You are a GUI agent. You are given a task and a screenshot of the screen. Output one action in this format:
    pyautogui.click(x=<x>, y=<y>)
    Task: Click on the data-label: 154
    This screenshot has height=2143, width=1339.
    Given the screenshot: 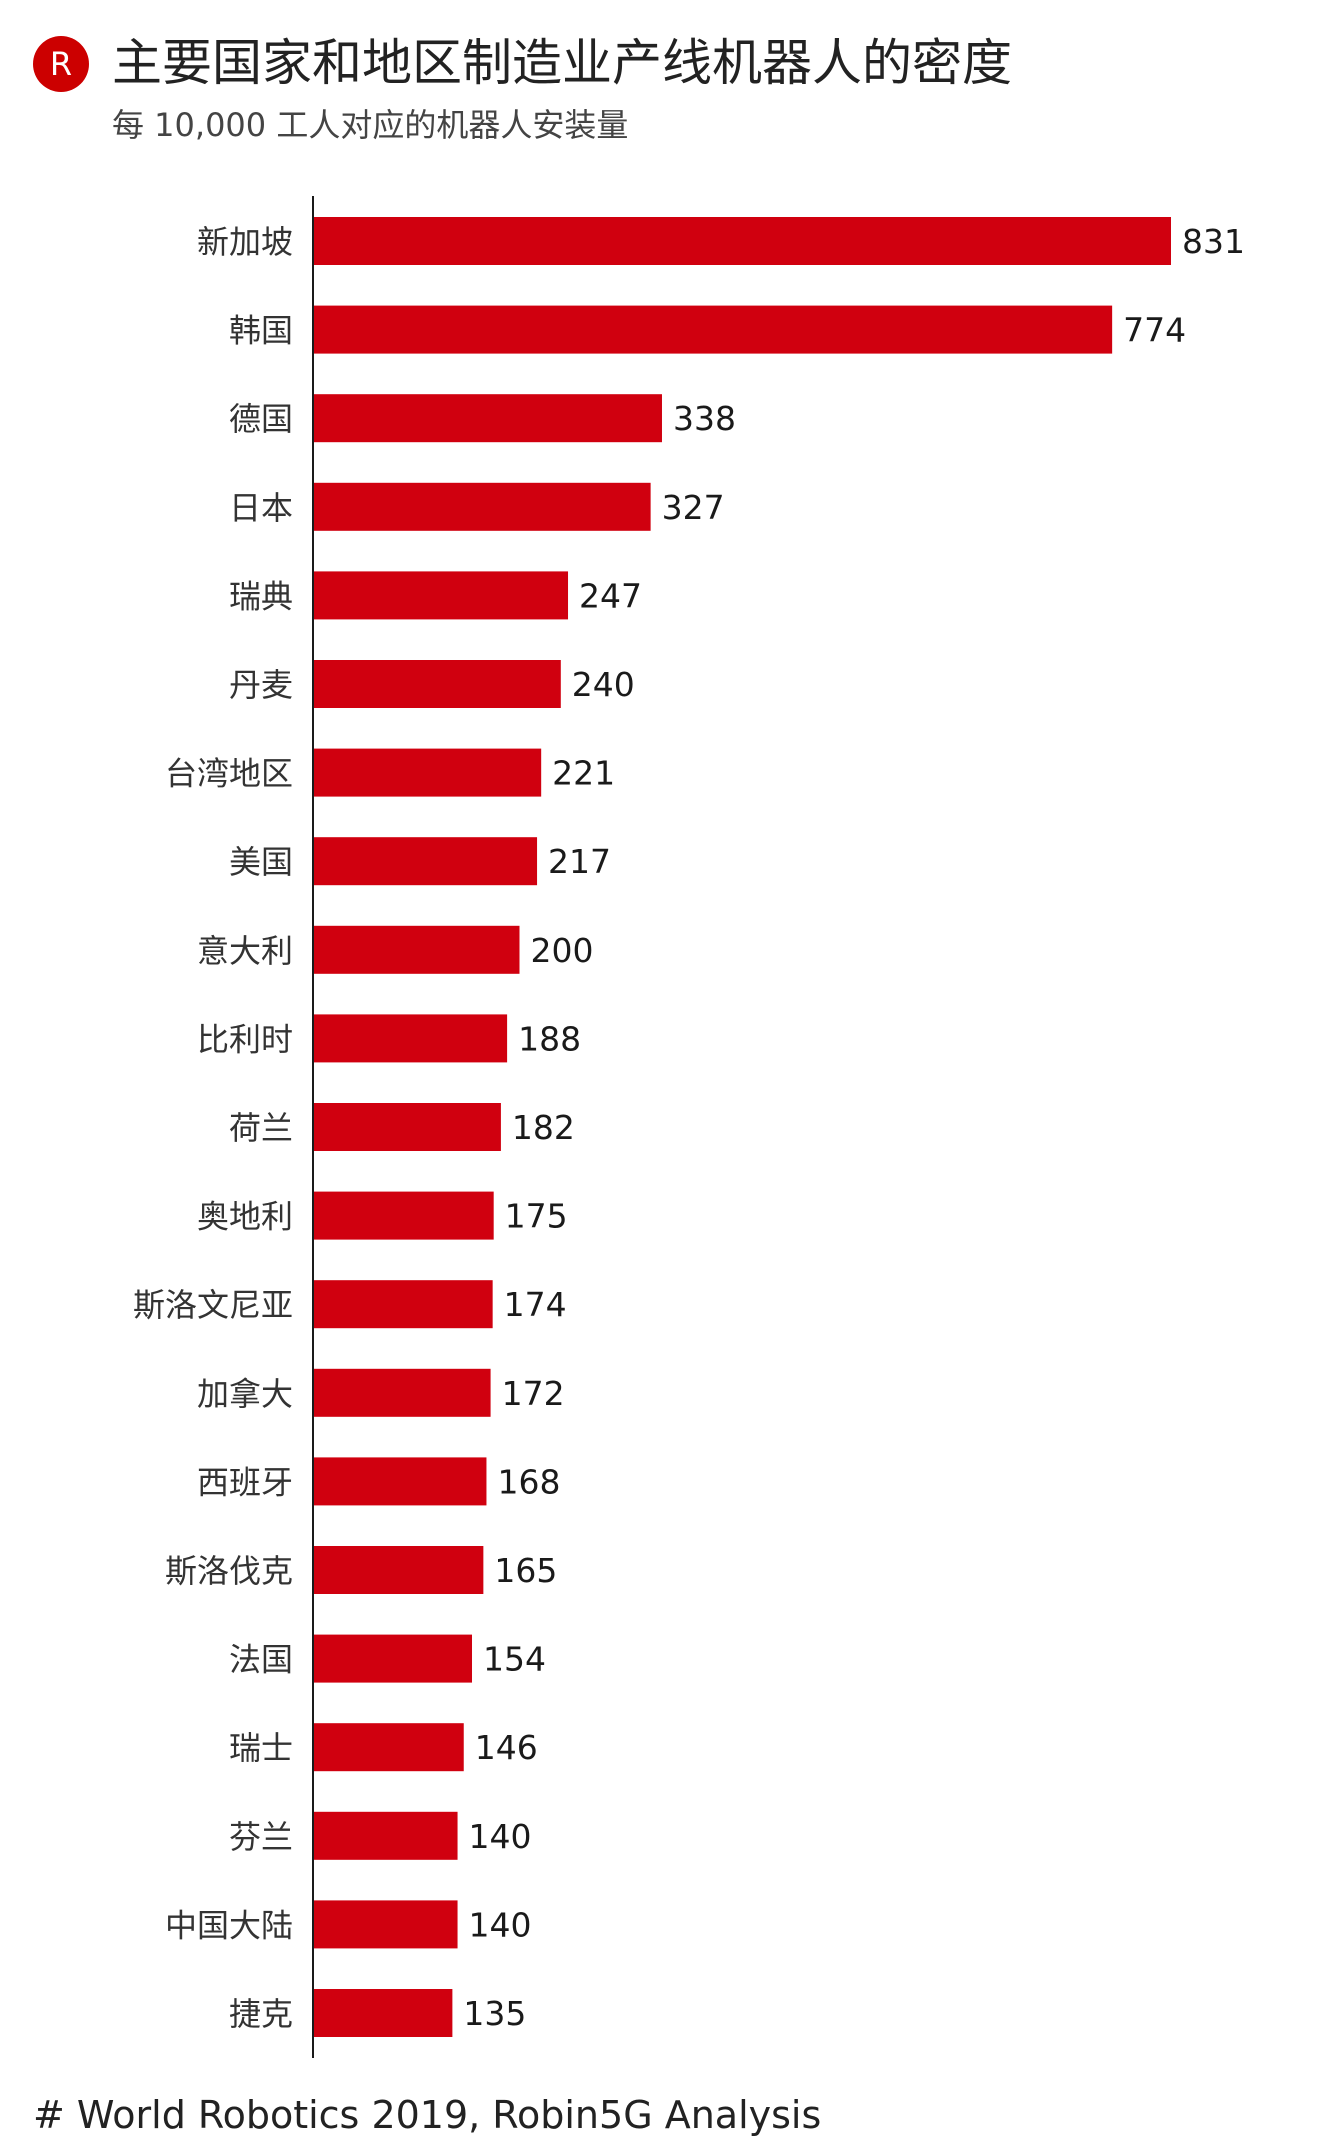 What is the action you would take?
    pyautogui.click(x=514, y=1659)
    